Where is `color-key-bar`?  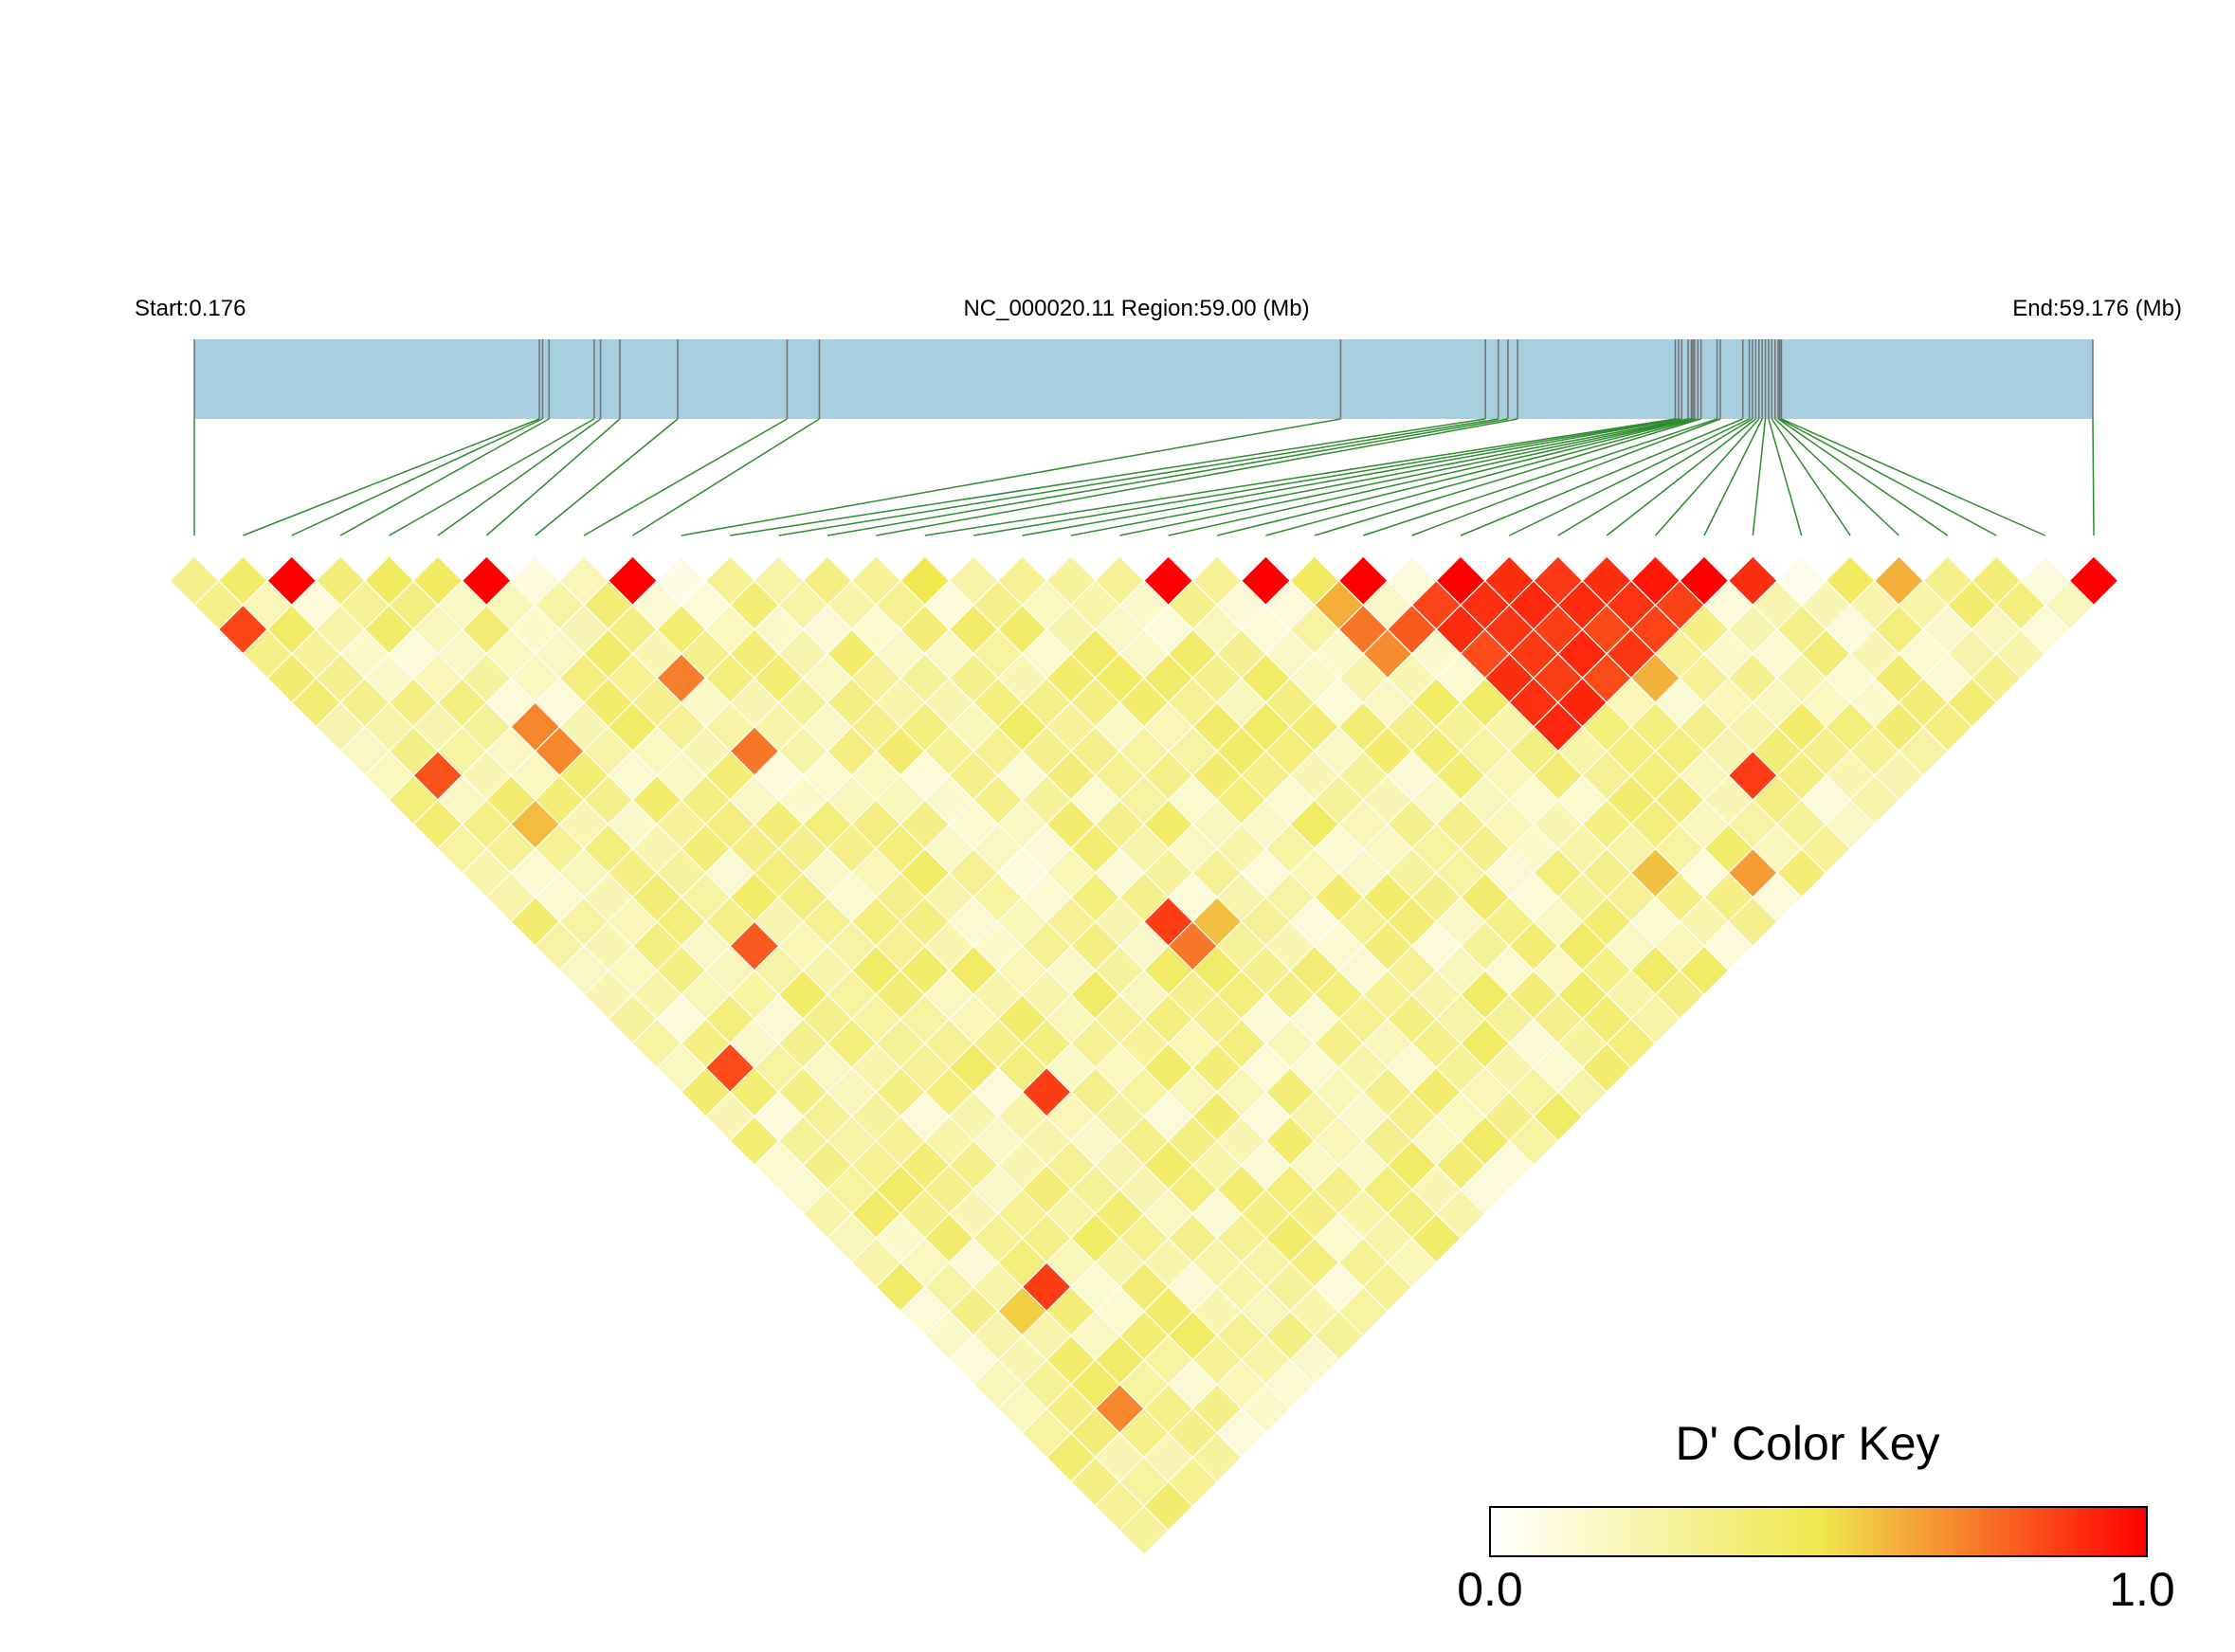 color-key-bar is located at coordinates (1818, 1532).